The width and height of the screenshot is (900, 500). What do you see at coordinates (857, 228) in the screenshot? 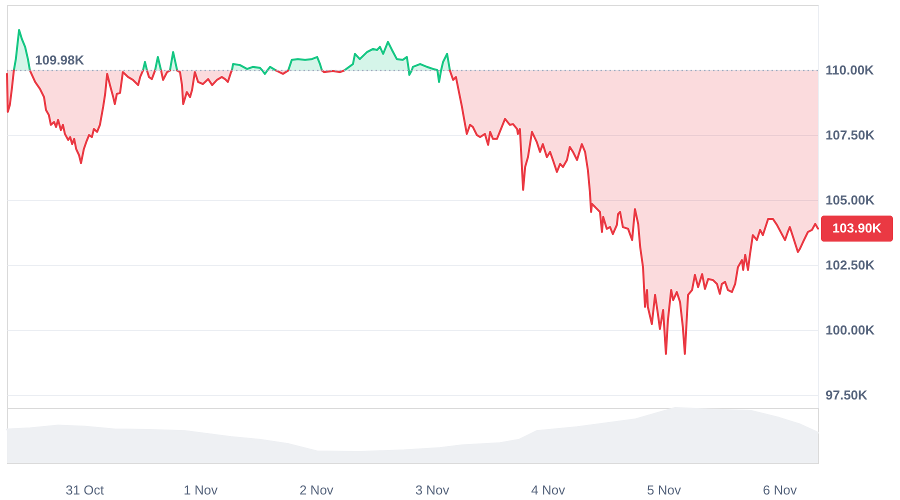
I see `annotation: 103.90K` at bounding box center [857, 228].